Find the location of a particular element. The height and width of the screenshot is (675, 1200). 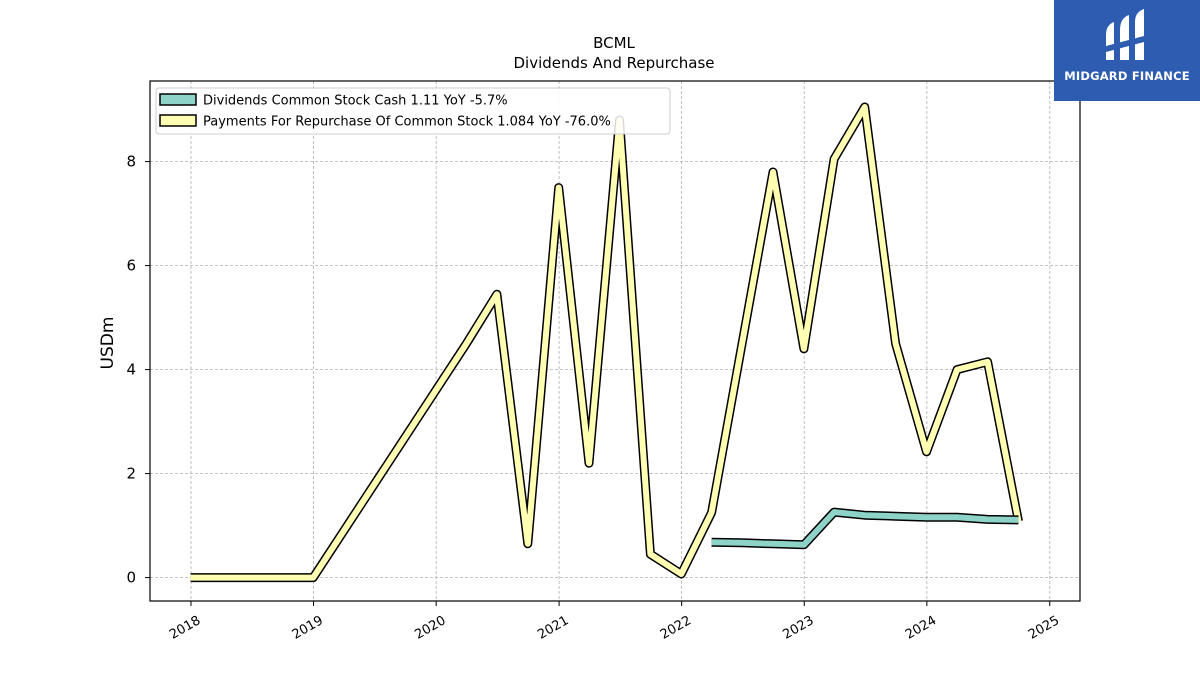

x-tick-label: 2020 is located at coordinates (430, 628).